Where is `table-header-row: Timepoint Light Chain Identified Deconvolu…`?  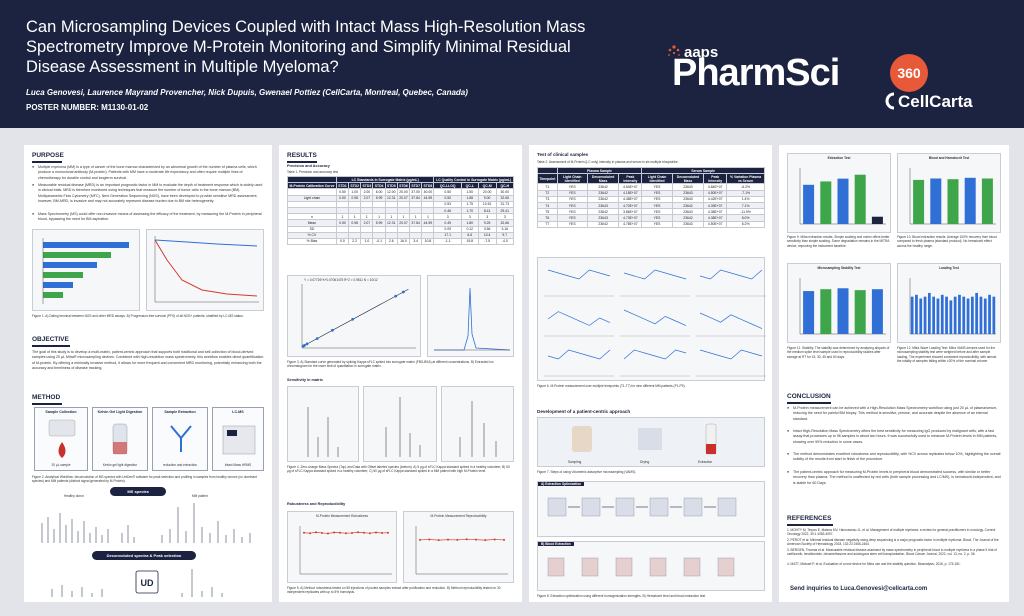
table-header-row: Timepoint Light Chain Identified Deconvolu… is located at coordinates (651, 179).